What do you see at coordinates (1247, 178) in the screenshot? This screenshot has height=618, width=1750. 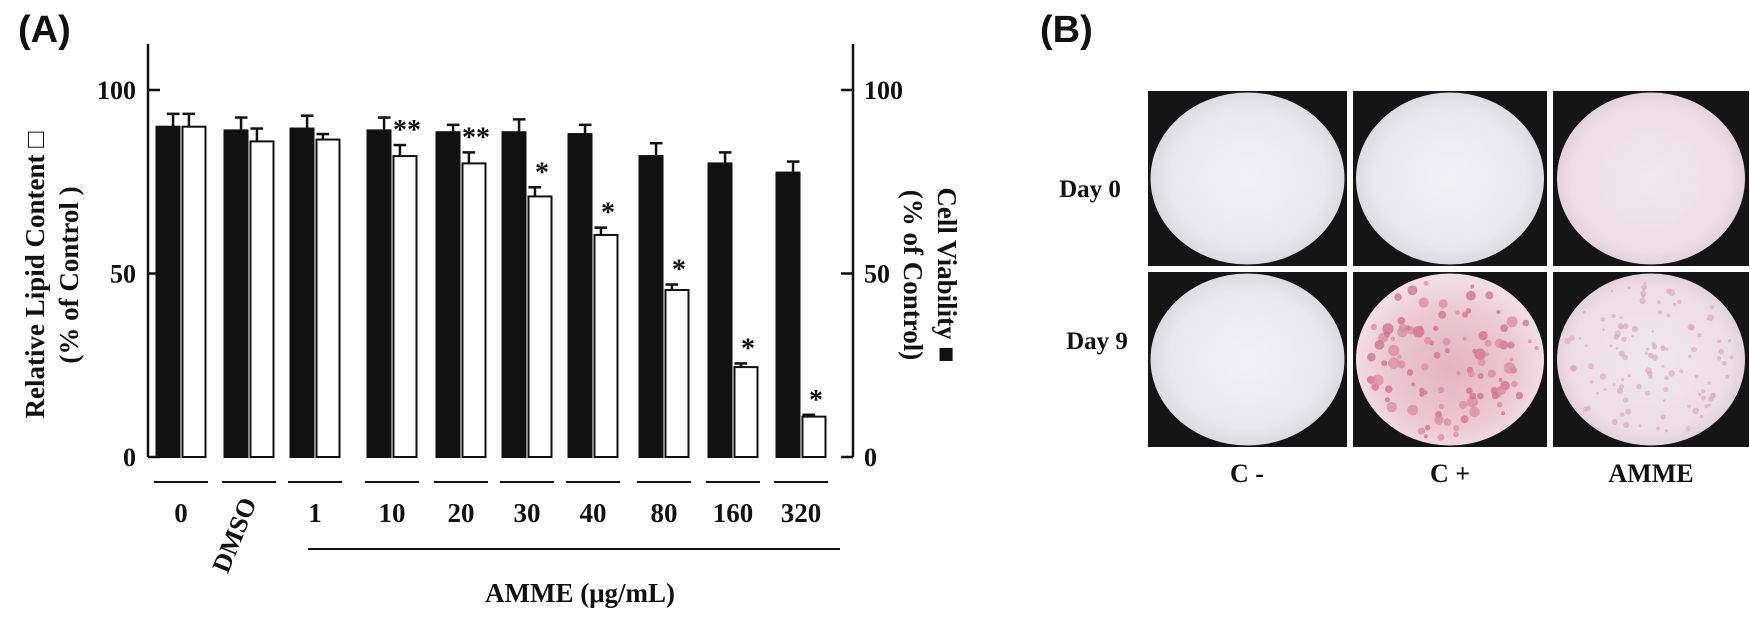 I see `micrograph-day0-cneg` at bounding box center [1247, 178].